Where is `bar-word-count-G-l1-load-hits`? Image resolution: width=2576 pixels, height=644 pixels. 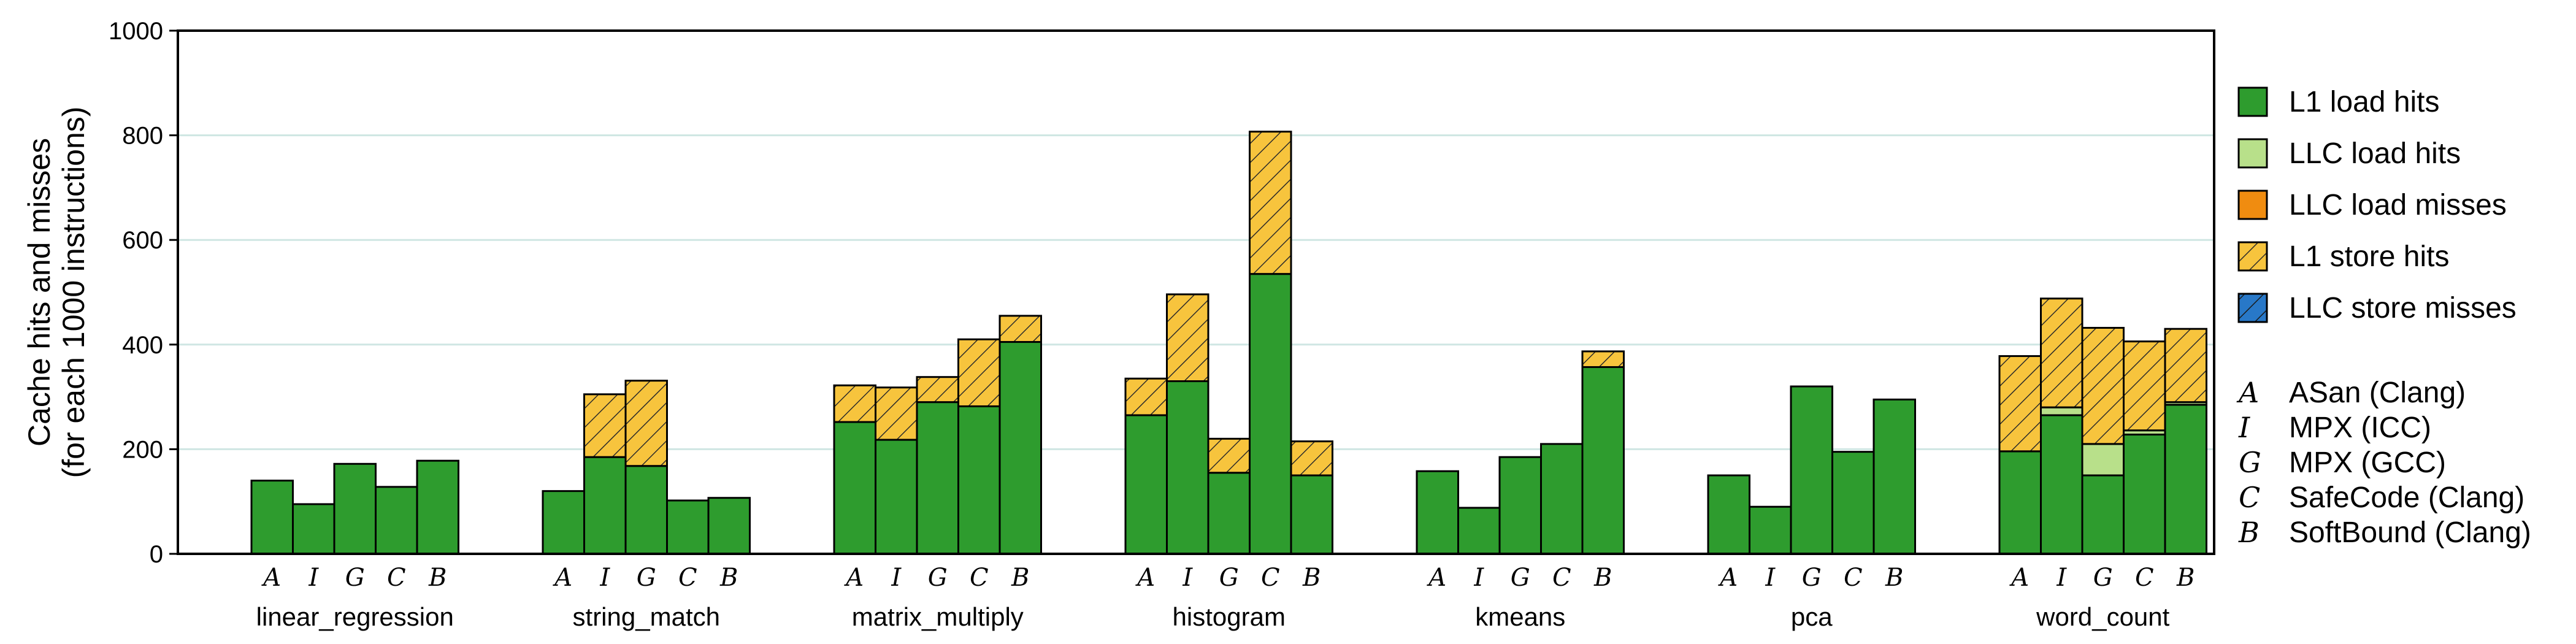 bar-word-count-G-l1-load-hits is located at coordinates (2103, 514).